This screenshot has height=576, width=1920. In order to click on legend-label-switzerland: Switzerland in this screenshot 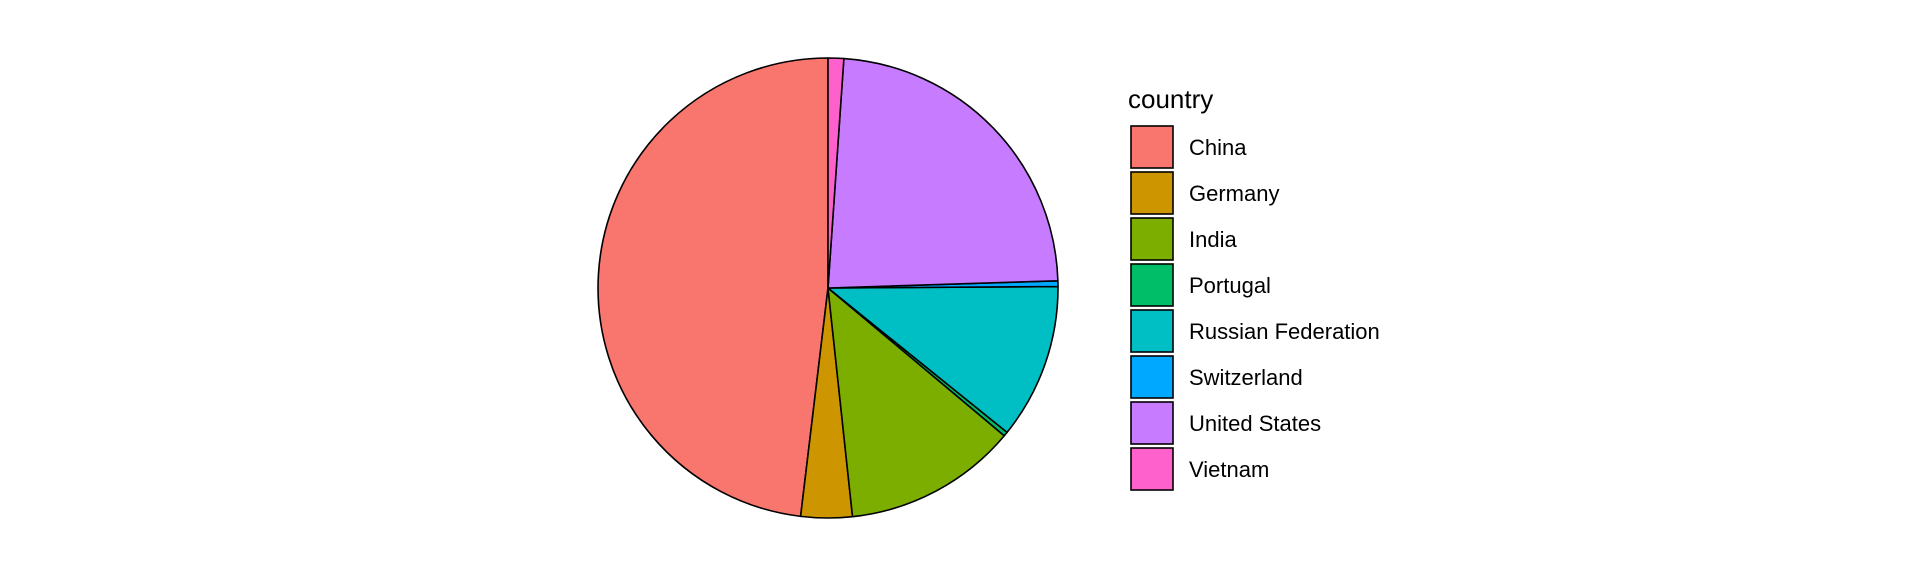, I will do `click(1246, 377)`.